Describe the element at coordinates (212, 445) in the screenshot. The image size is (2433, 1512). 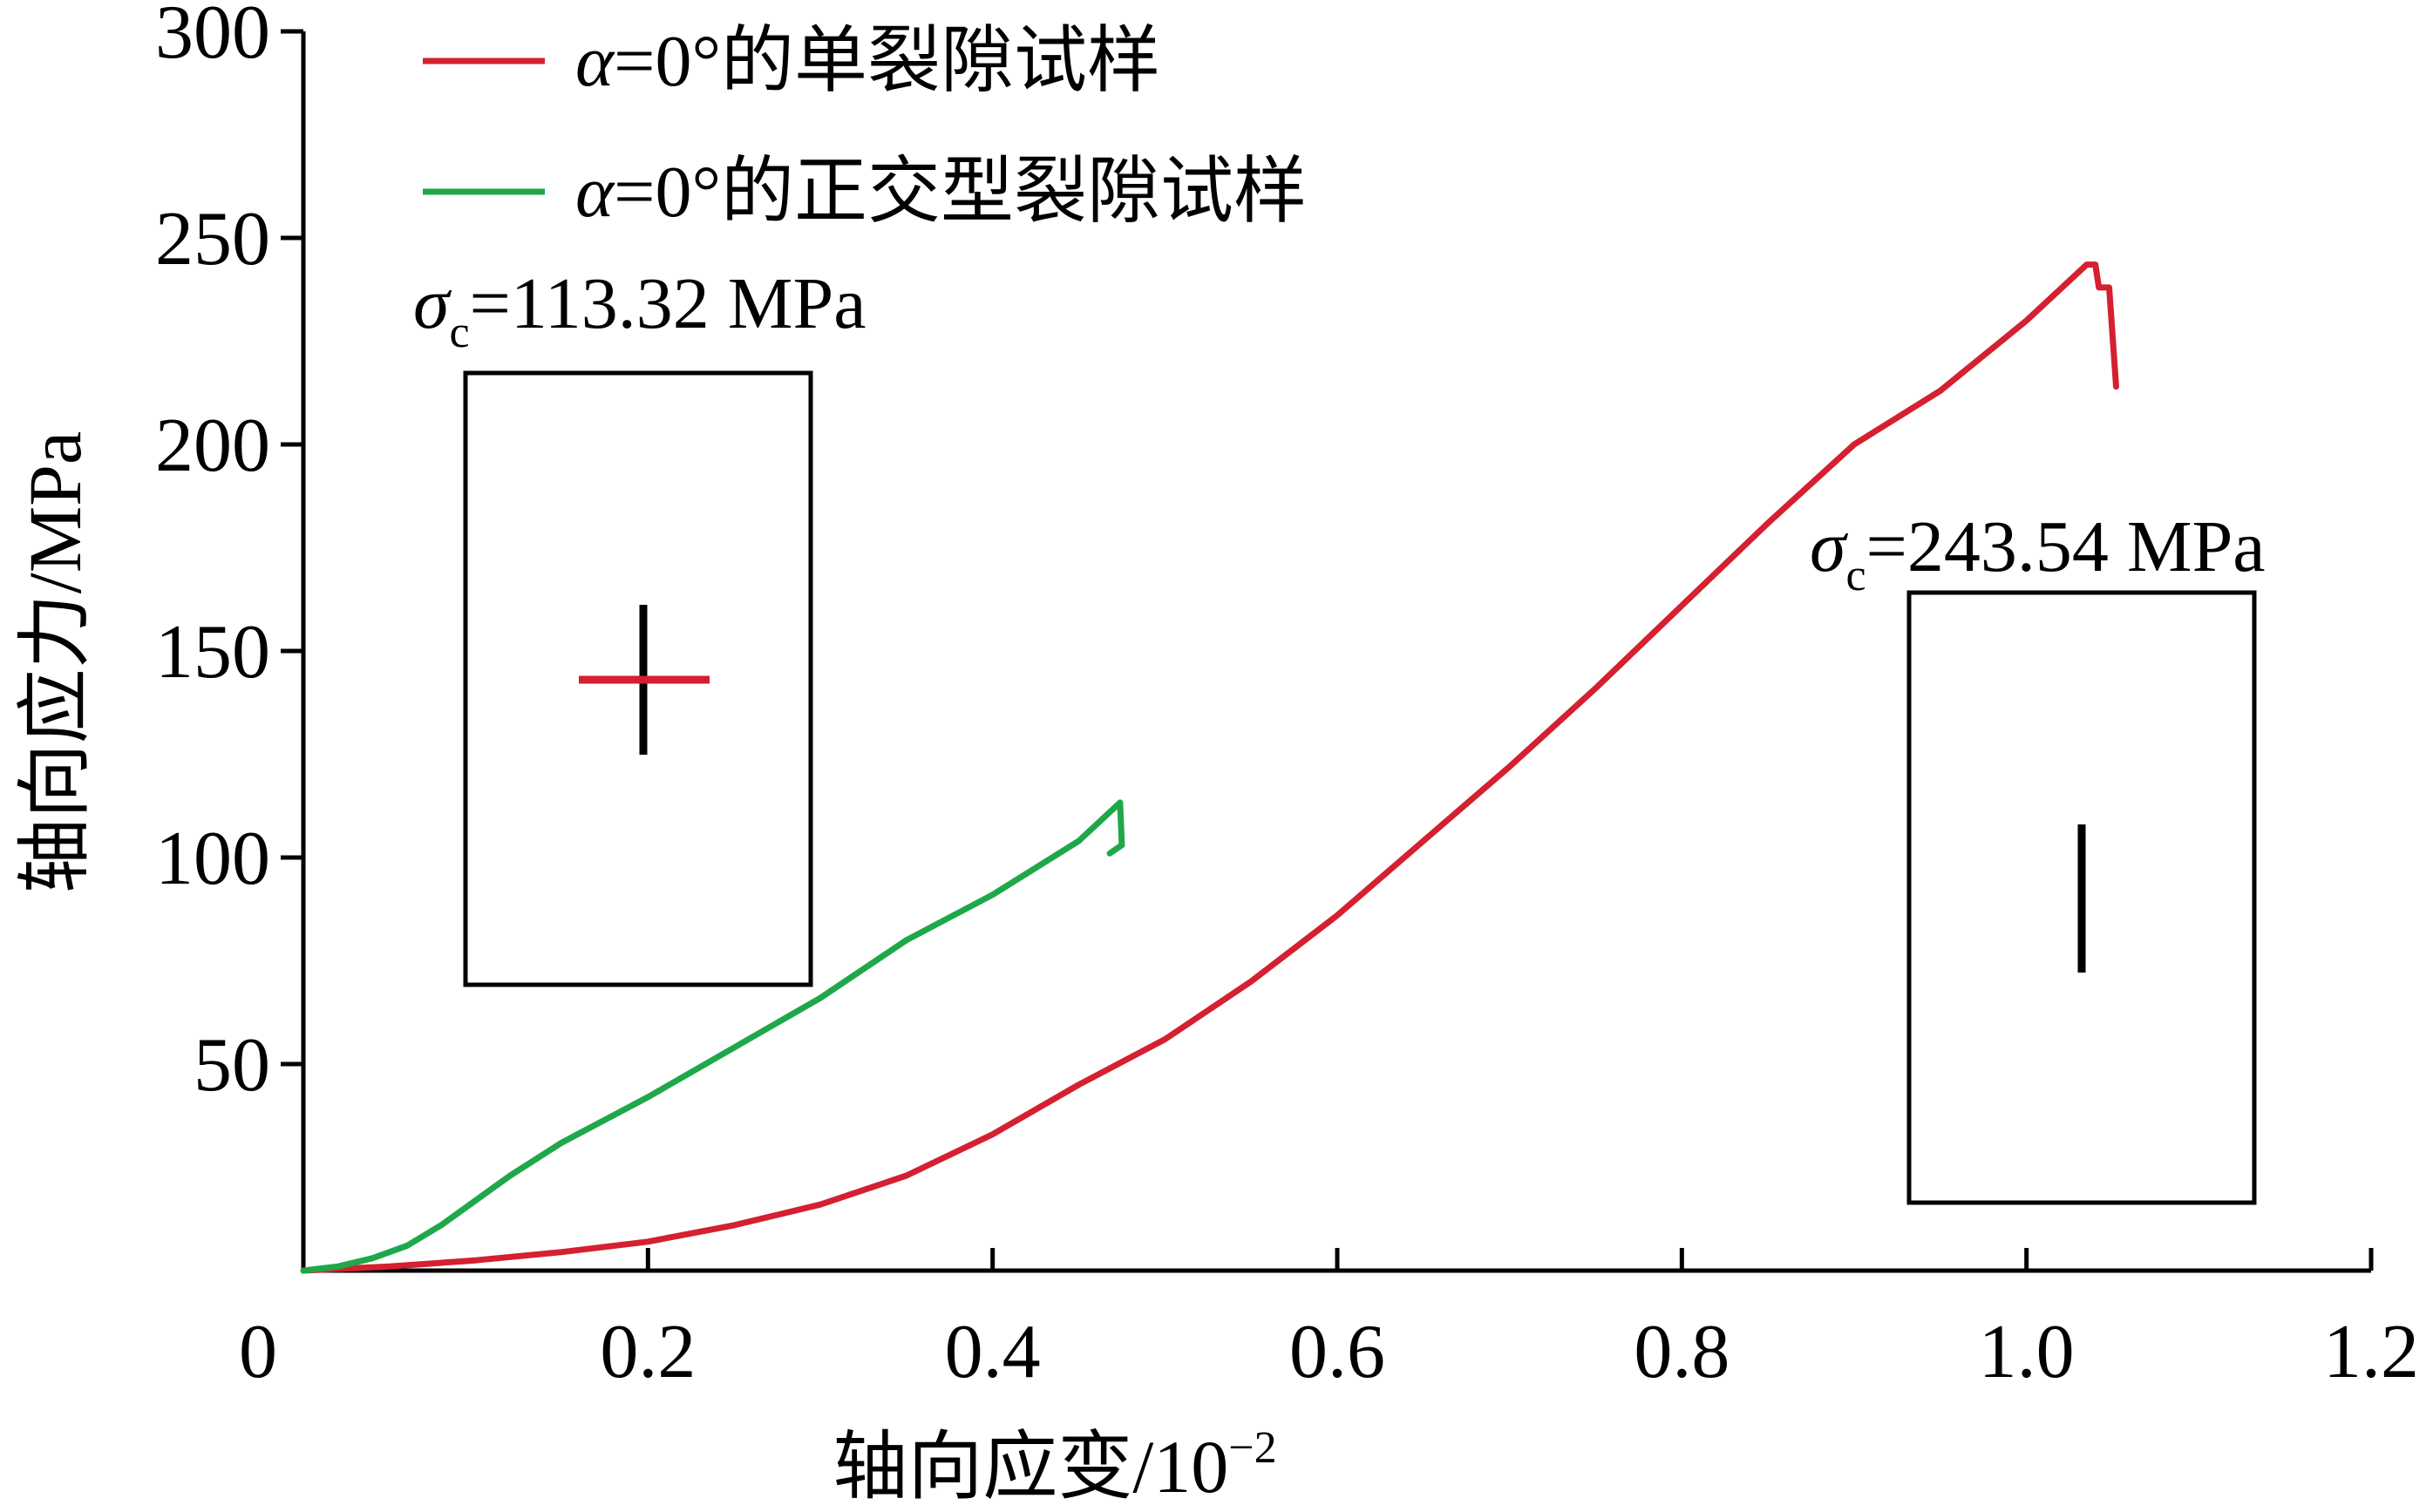
I see `y-tick-label: 200` at that location.